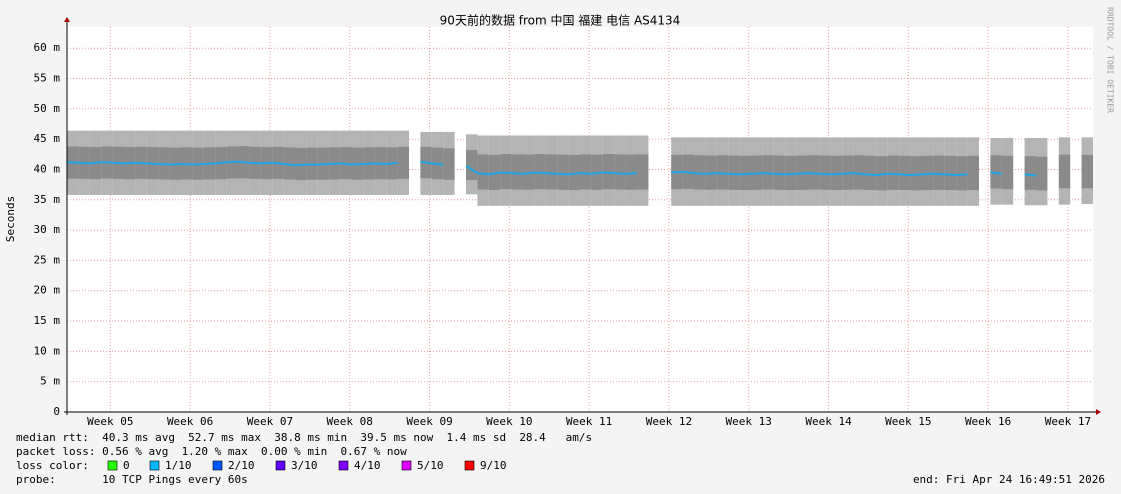 The width and height of the screenshot is (1121, 494). What do you see at coordinates (56, 411) in the screenshot?
I see `y-tick-label: 0` at bounding box center [56, 411].